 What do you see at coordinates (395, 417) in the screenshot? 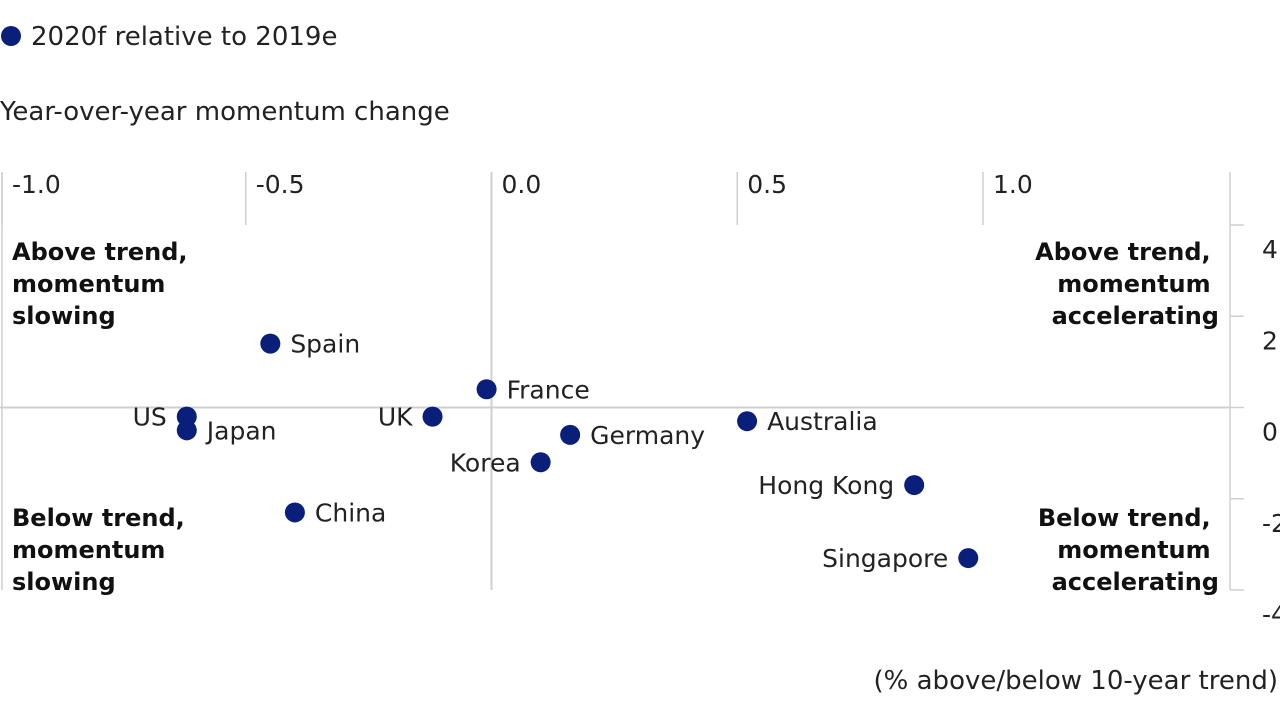
I see `point-label: UK` at bounding box center [395, 417].